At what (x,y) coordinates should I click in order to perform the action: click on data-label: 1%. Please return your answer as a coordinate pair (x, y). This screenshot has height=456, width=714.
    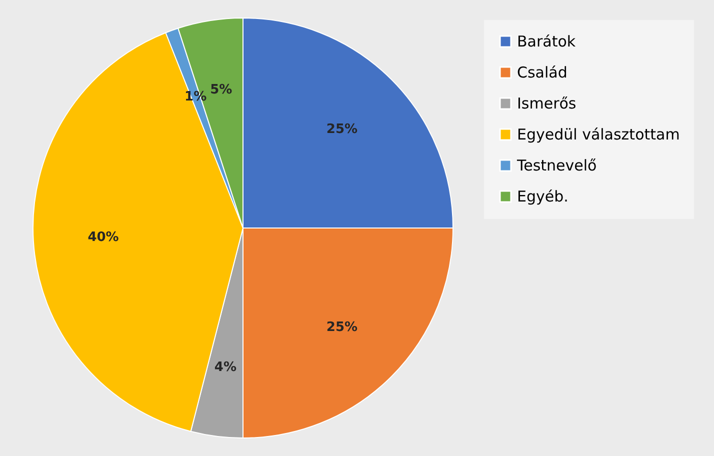
    Looking at the image, I should click on (195, 96).